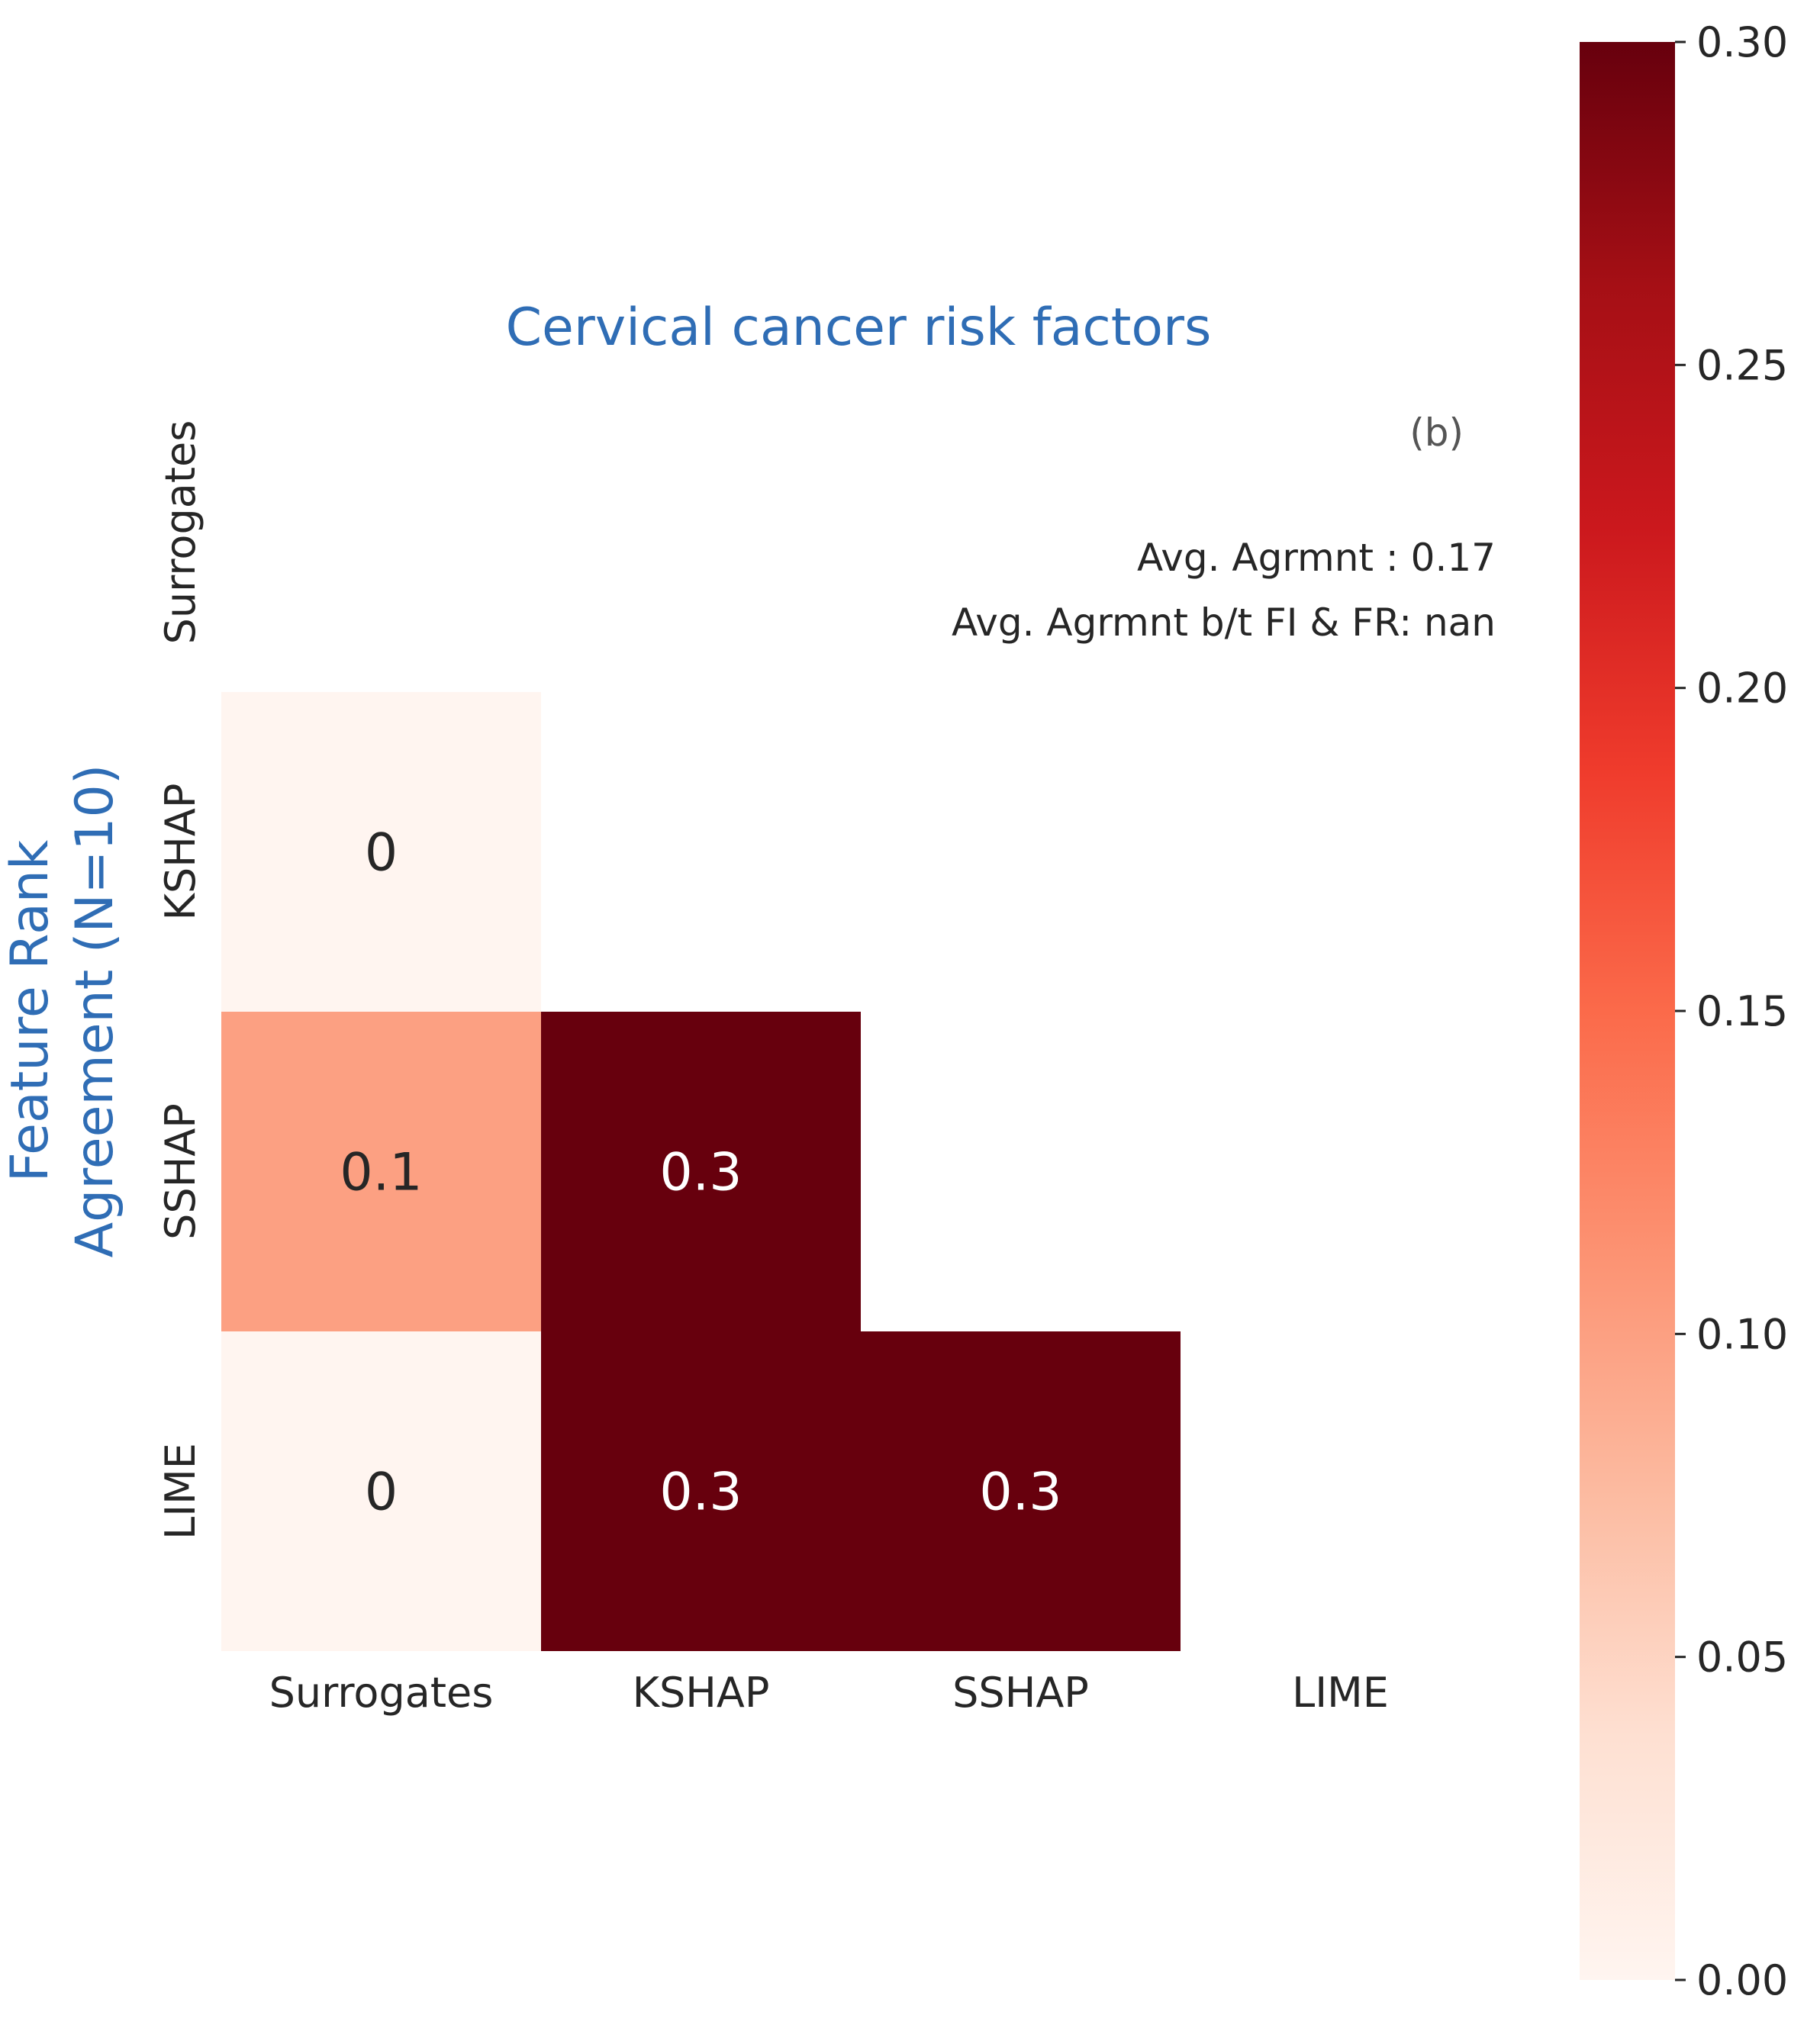 The height and width of the screenshot is (2028, 1820). What do you see at coordinates (30, 1010) in the screenshot?
I see `y-axis-label-line-1: Feature Rank` at bounding box center [30, 1010].